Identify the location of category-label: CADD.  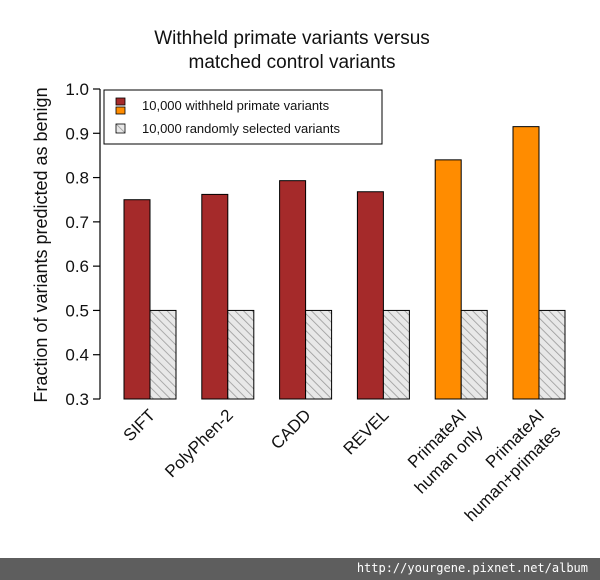
(290, 429).